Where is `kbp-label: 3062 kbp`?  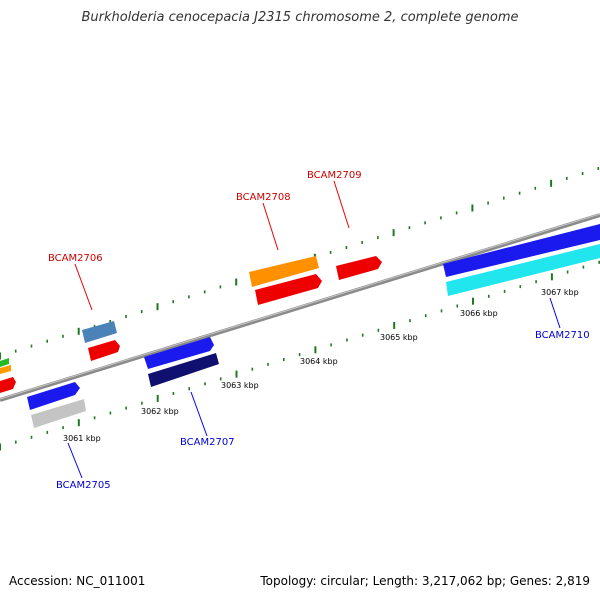 kbp-label: 3062 kbp is located at coordinates (160, 411).